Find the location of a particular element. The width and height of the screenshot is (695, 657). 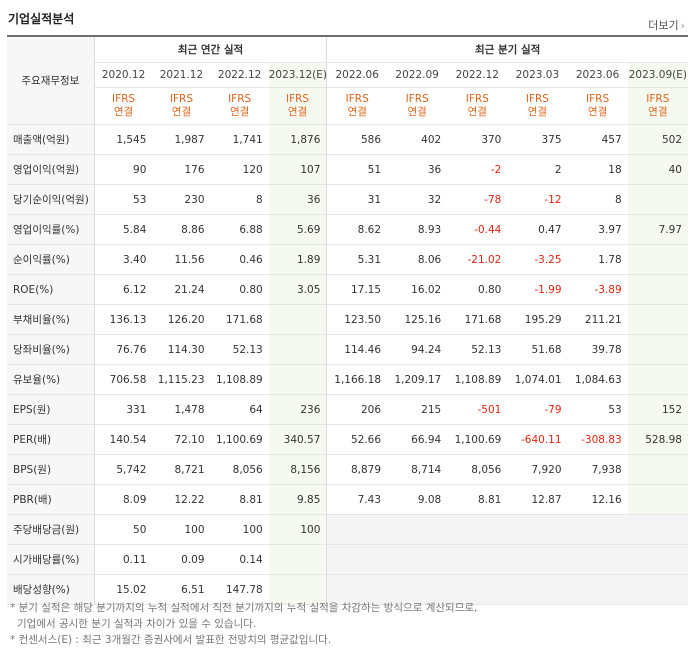

table-row: 주당배당금(원) 50 100 100 100 is located at coordinates (347, 529).